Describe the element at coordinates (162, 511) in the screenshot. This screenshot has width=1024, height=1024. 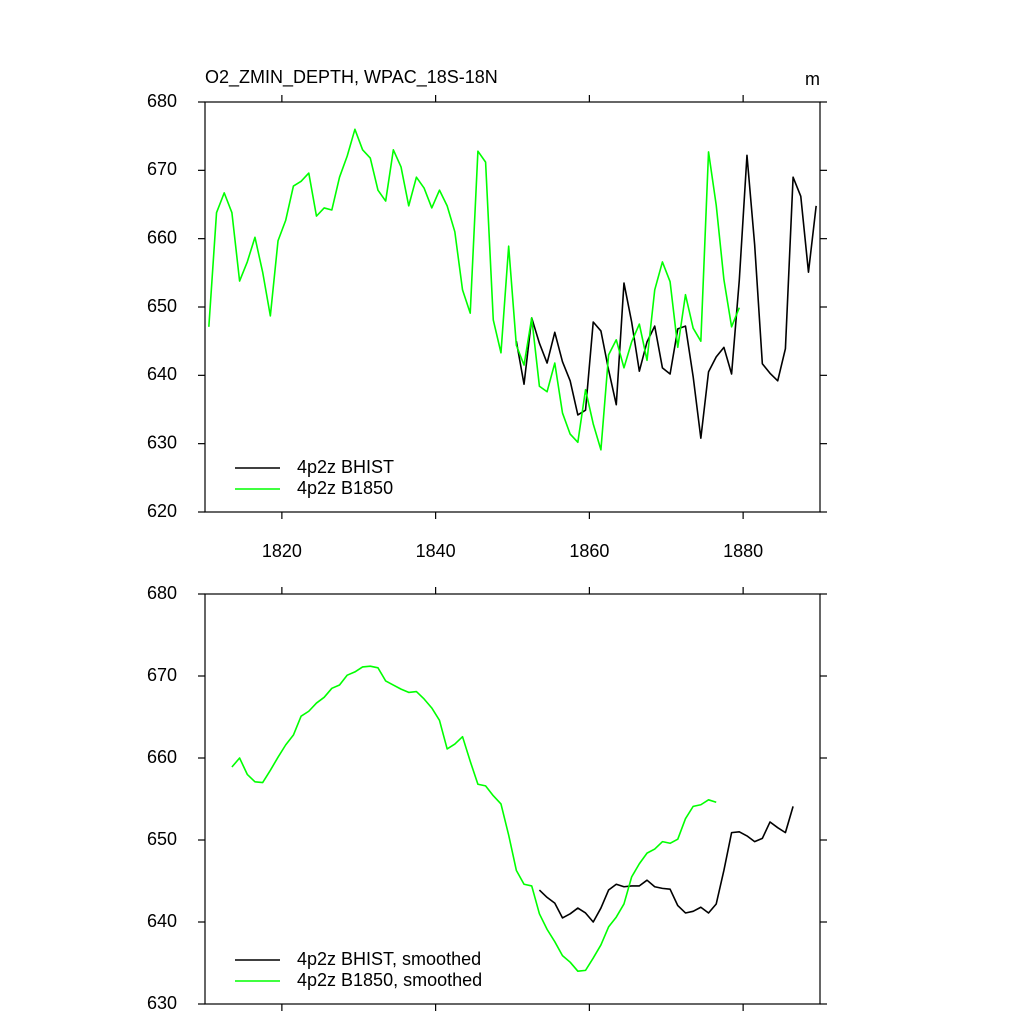
I see `y-tick-label: 620` at that location.